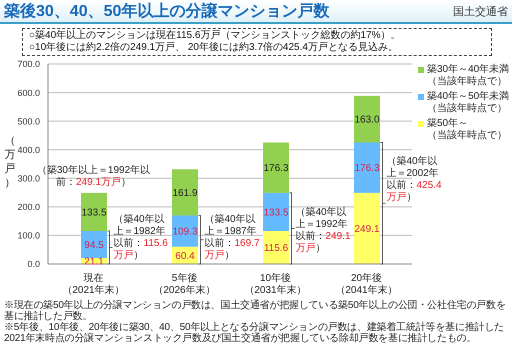 The width and height of the screenshot is (512, 348). Describe the element at coordinates (94, 262) in the screenshot. I see `data-label: 21.1` at that location.